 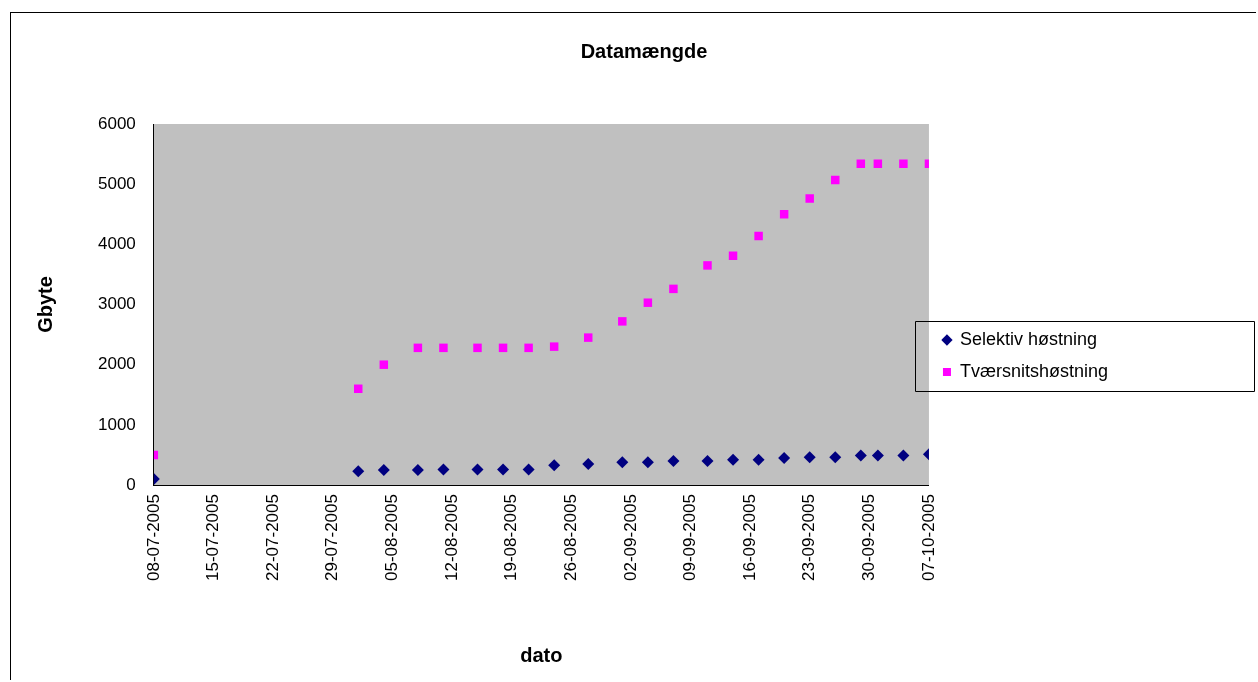 What do you see at coordinates (272, 538) in the screenshot?
I see `x-tick-label: 22-07-2005` at bounding box center [272, 538].